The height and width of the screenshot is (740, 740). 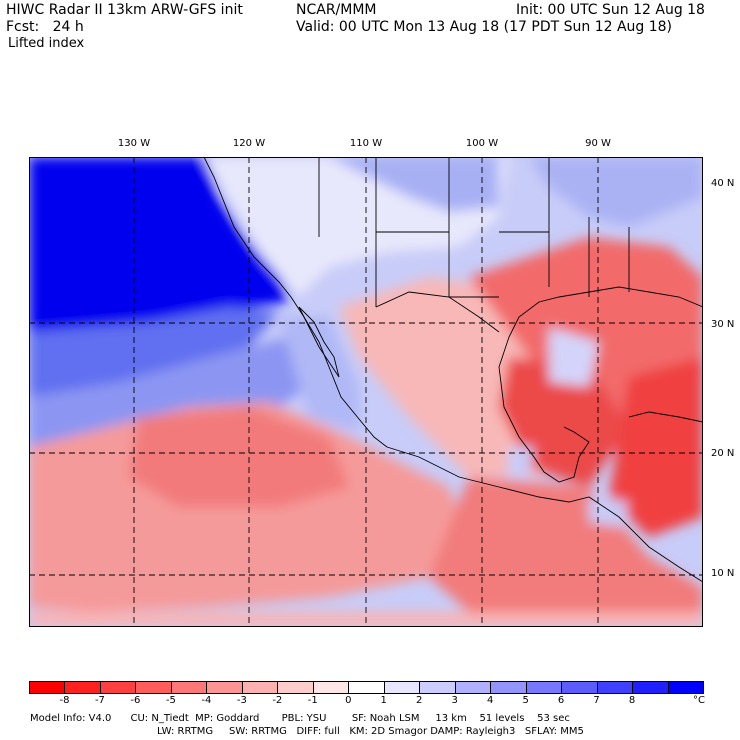 What do you see at coordinates (723, 573) in the screenshot?
I see `lat-label-10n: 10 N` at bounding box center [723, 573].